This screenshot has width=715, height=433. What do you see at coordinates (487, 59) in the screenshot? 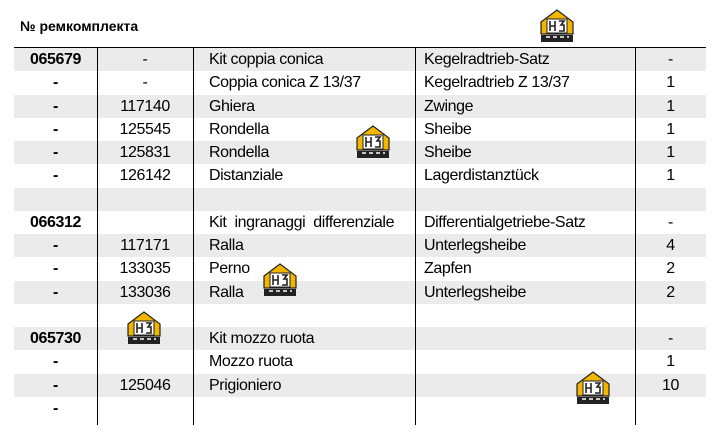
I see `german-name: Kegelradtrieb-Satz` at bounding box center [487, 59].